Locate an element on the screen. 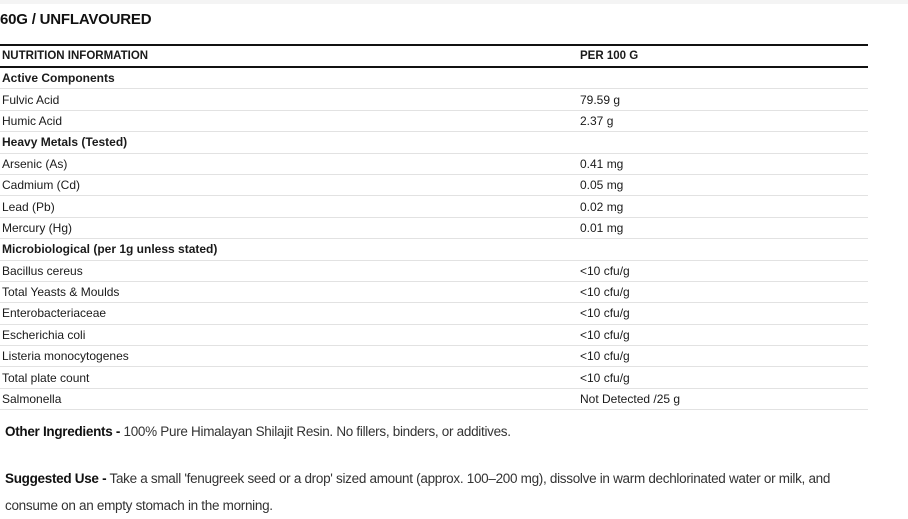  table-row: Total Yeasts & Moulds <10 cfu/g is located at coordinates (434, 292).